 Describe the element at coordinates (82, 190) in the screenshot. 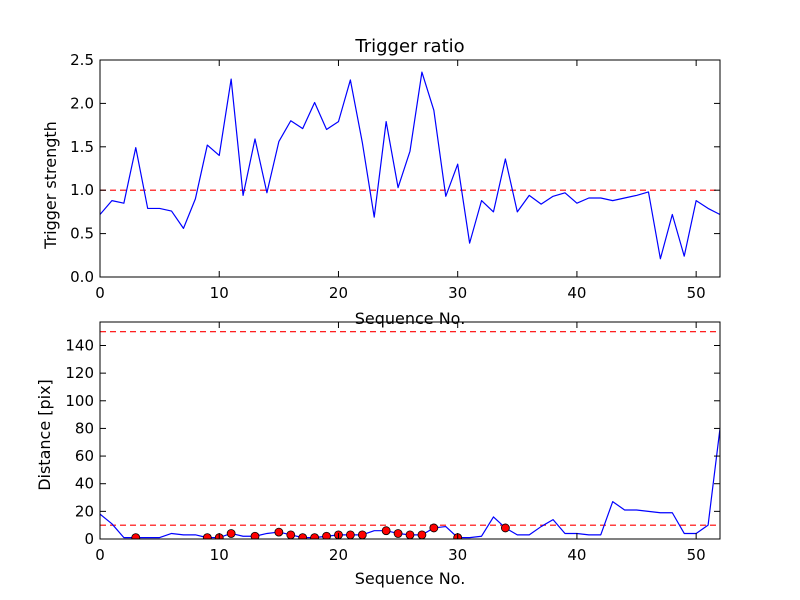

I see `y-tick-label: 1.0` at that location.